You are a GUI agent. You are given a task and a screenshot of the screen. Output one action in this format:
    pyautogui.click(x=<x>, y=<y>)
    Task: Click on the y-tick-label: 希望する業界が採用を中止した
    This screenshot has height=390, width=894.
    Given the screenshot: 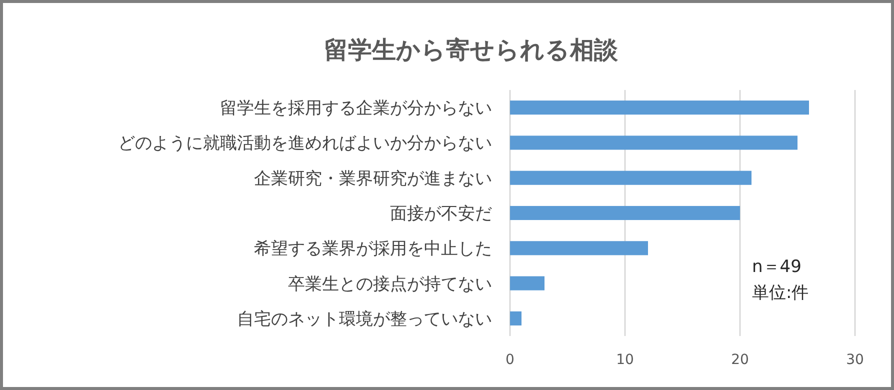 What is the action you would take?
    pyautogui.click(x=373, y=249)
    